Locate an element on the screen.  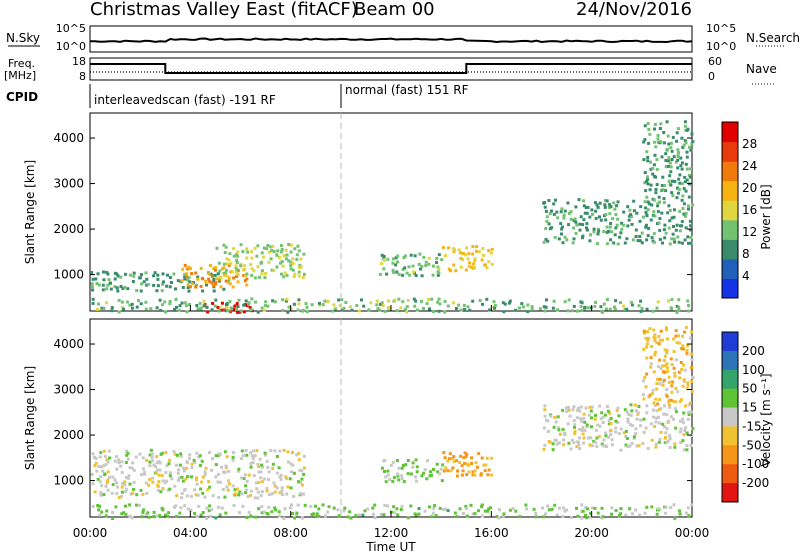
y-tick-label: 1000 is located at coordinates (68, 481).